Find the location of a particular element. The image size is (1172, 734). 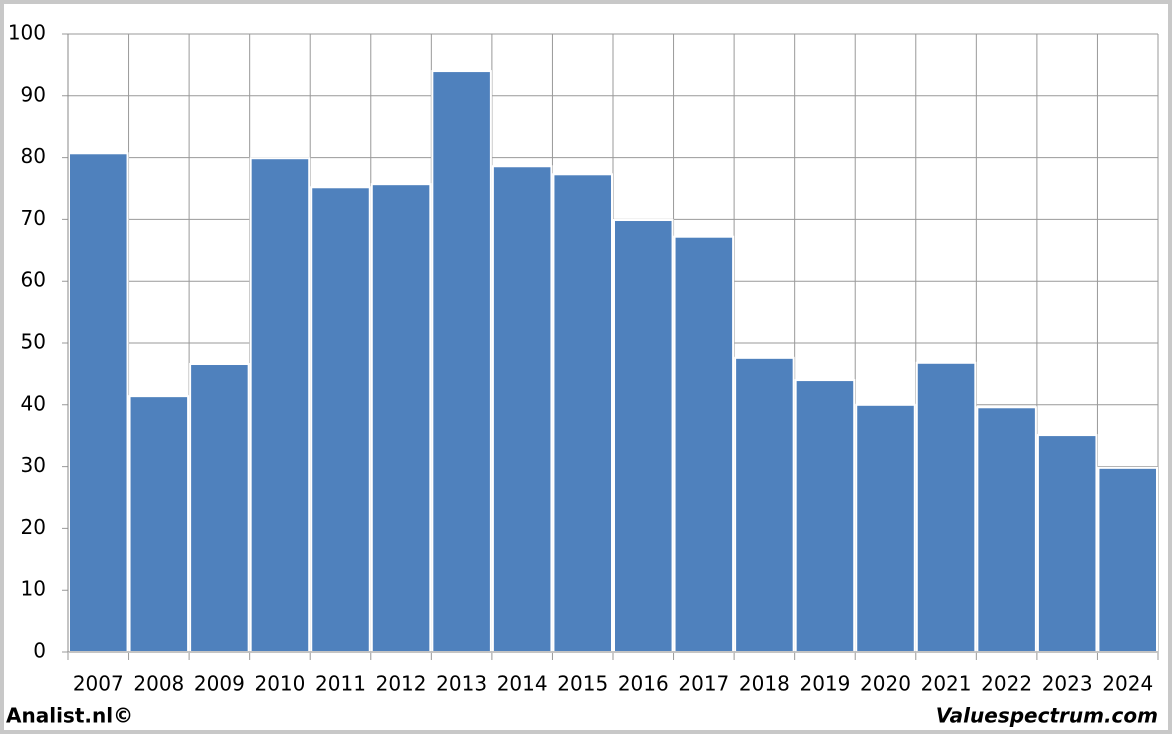

credit-right: Valuespectrum.com is located at coordinates (1047, 716).